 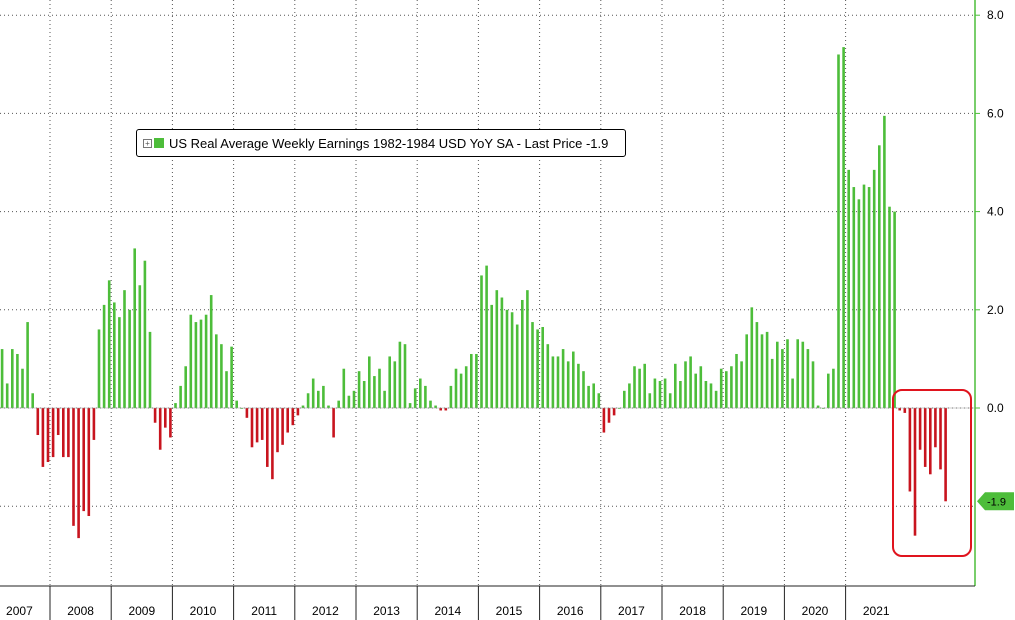 What do you see at coordinates (141, 611) in the screenshot?
I see `x-year-label: 2009` at bounding box center [141, 611].